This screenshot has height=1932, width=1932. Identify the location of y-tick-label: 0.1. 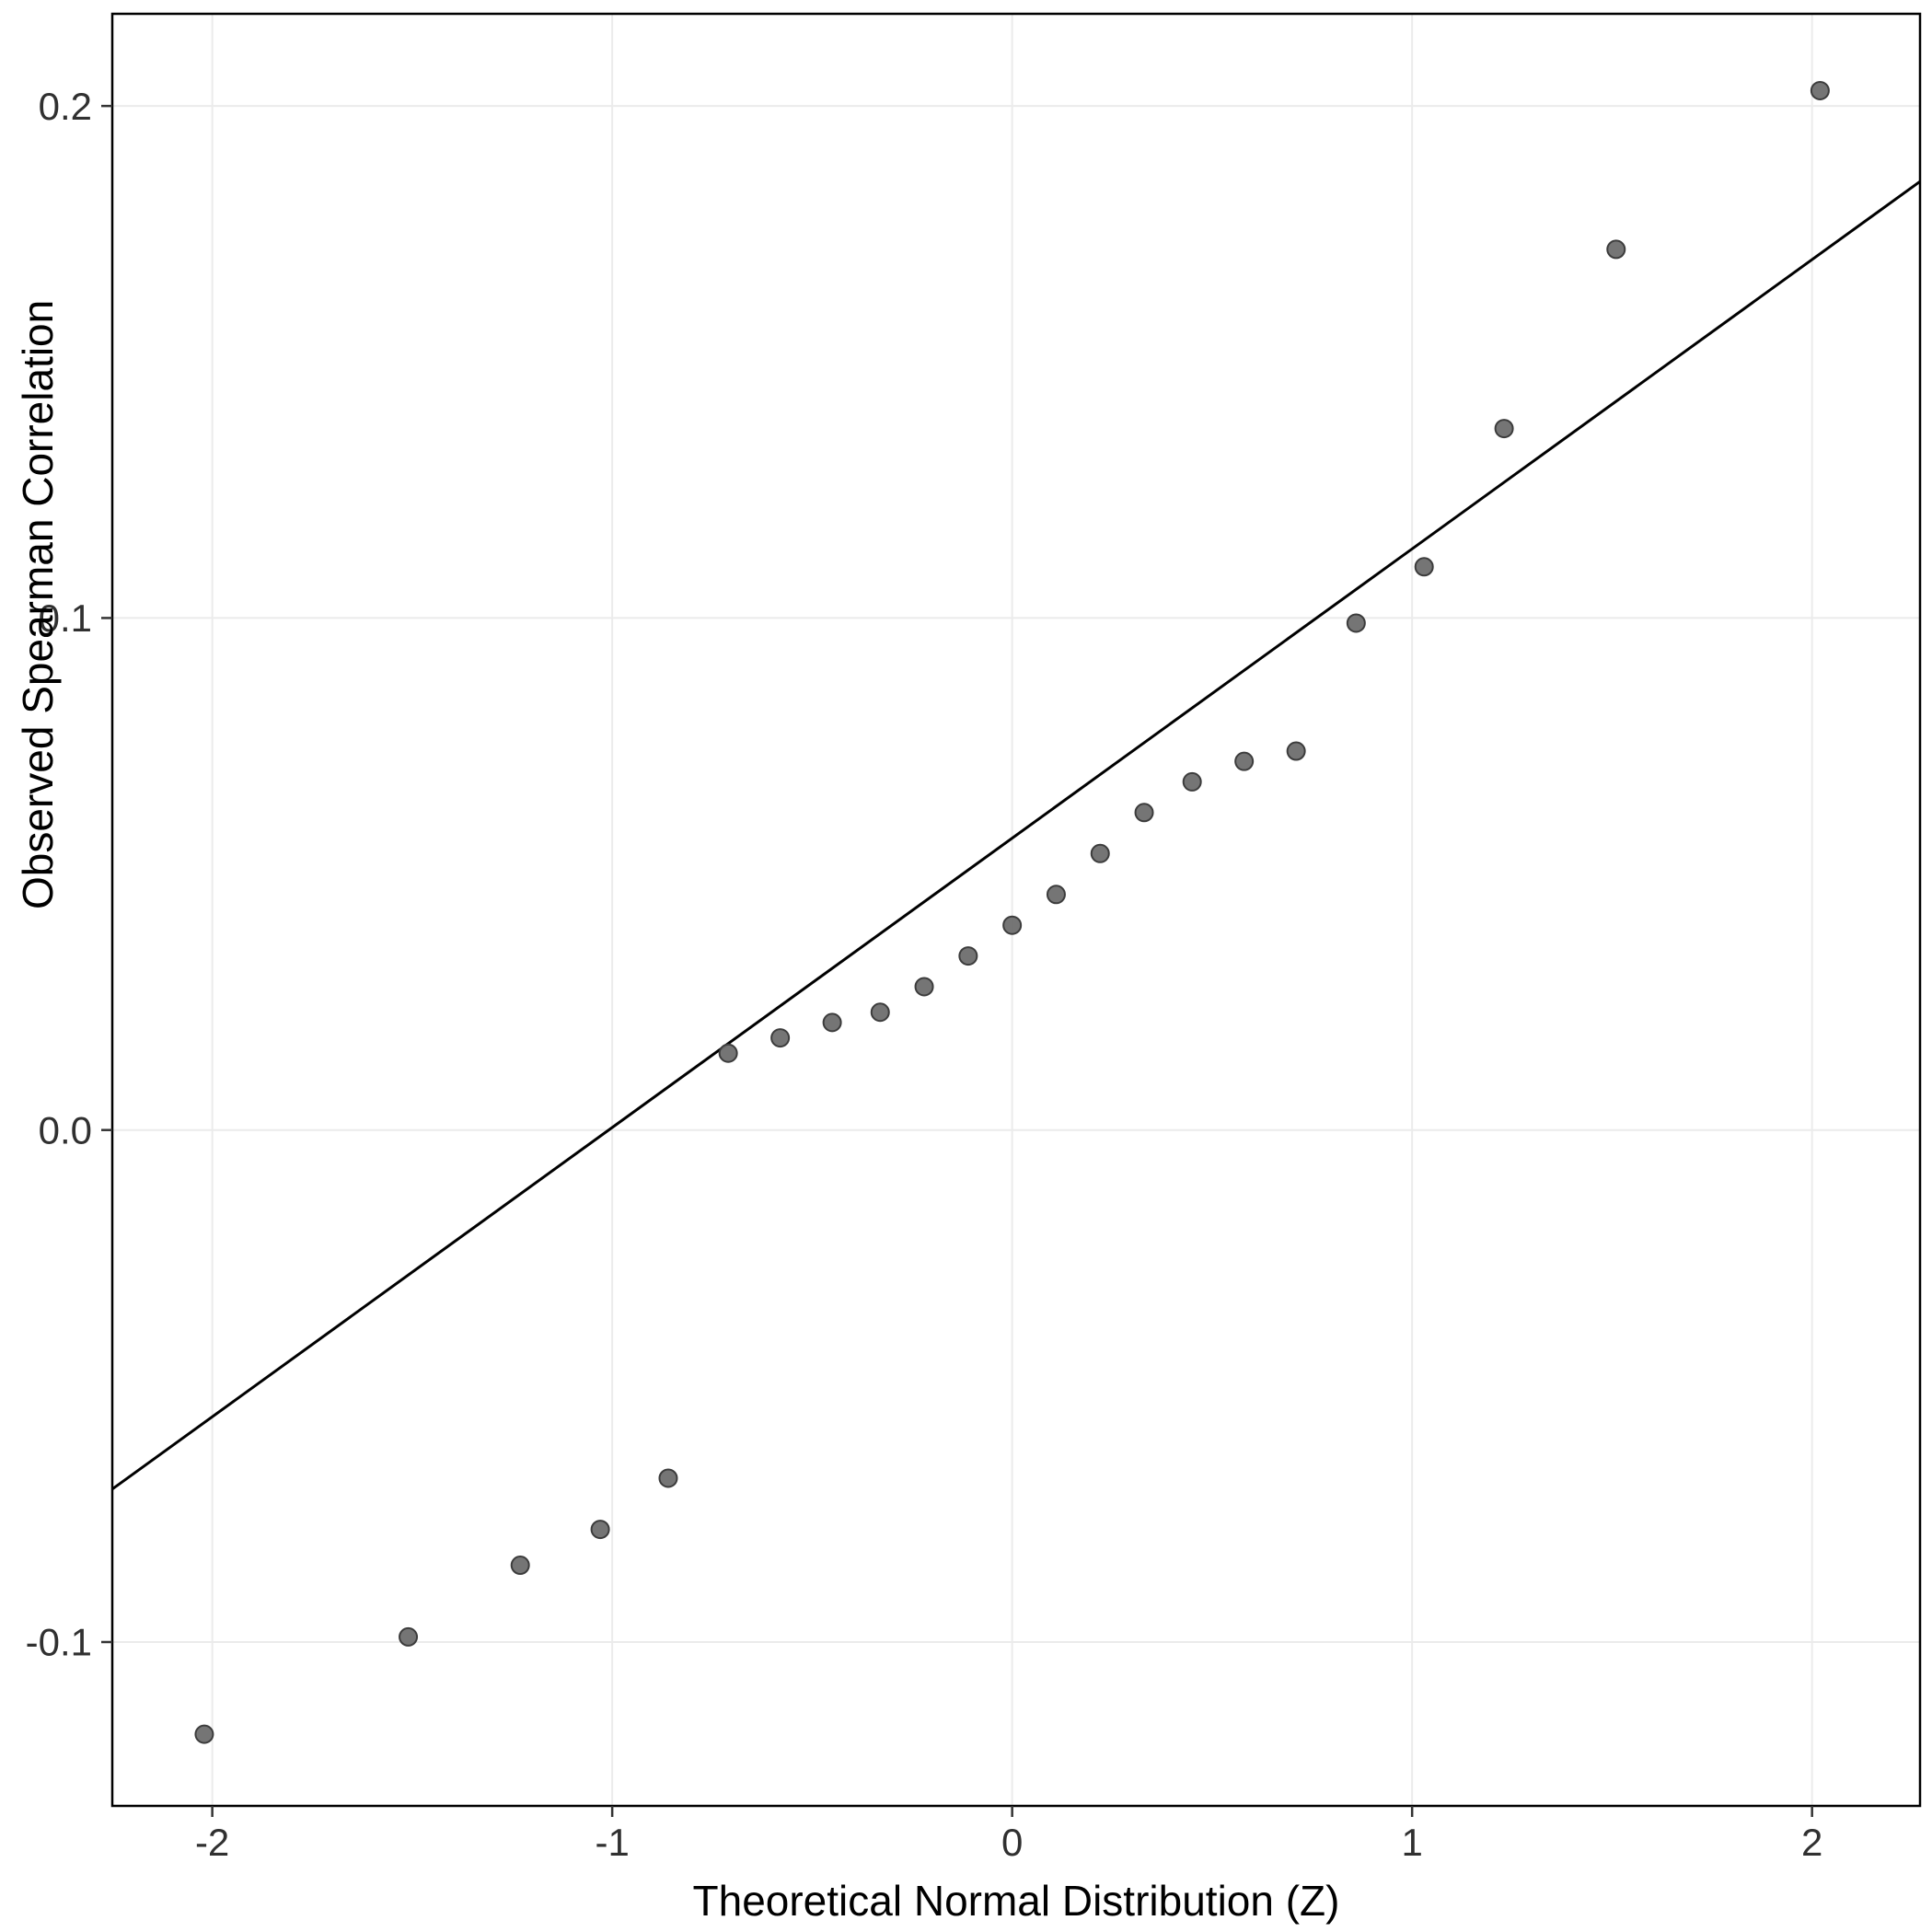
(65, 618).